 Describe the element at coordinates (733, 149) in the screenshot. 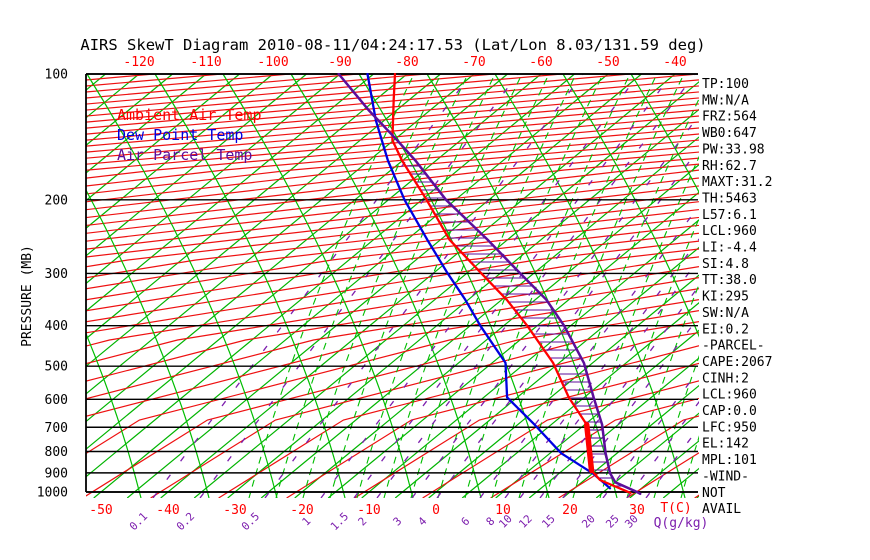

I see `stats-line: PW:33.98` at that location.